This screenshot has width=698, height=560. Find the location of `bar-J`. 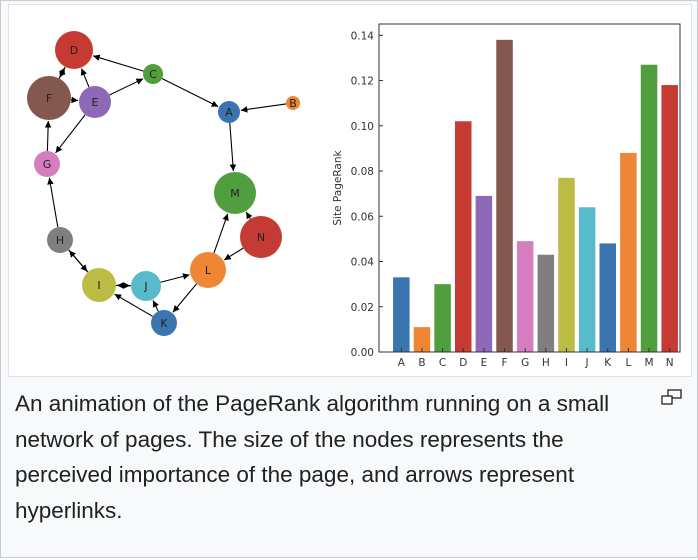

bar-J is located at coordinates (587, 279).